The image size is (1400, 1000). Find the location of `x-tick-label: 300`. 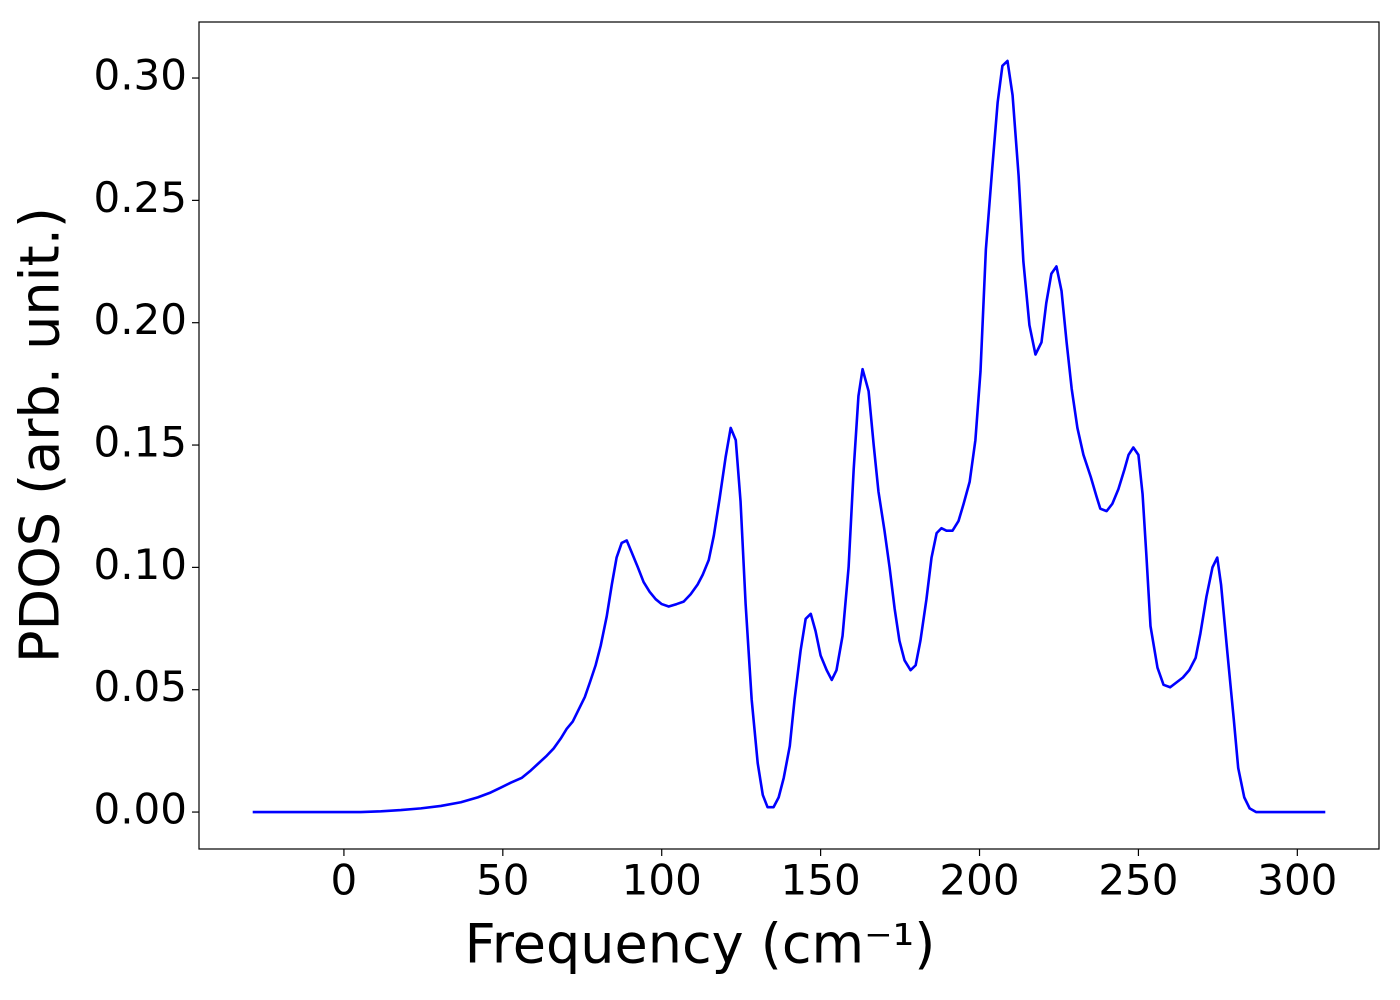

x-tick-label: 300 is located at coordinates (1297, 880).